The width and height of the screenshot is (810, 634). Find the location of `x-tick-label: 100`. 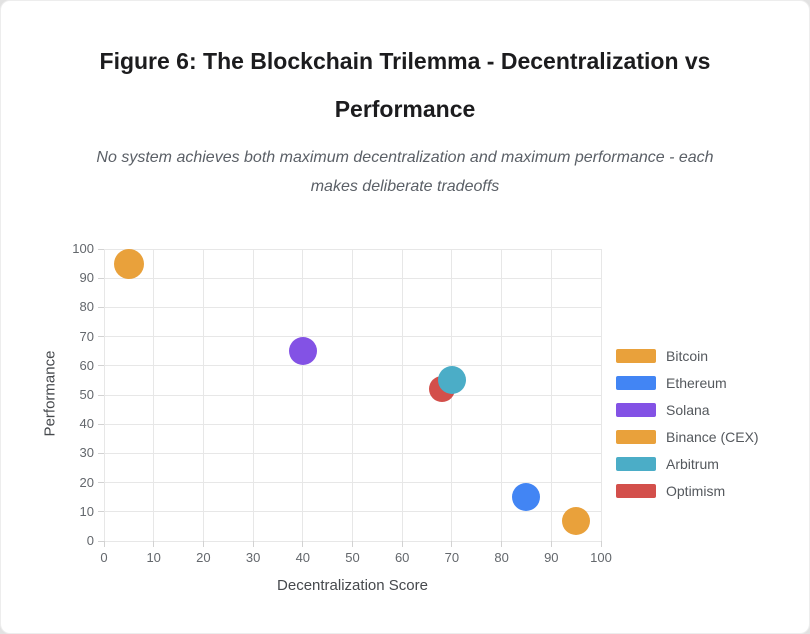

x-tick-label: 100 is located at coordinates (601, 557).